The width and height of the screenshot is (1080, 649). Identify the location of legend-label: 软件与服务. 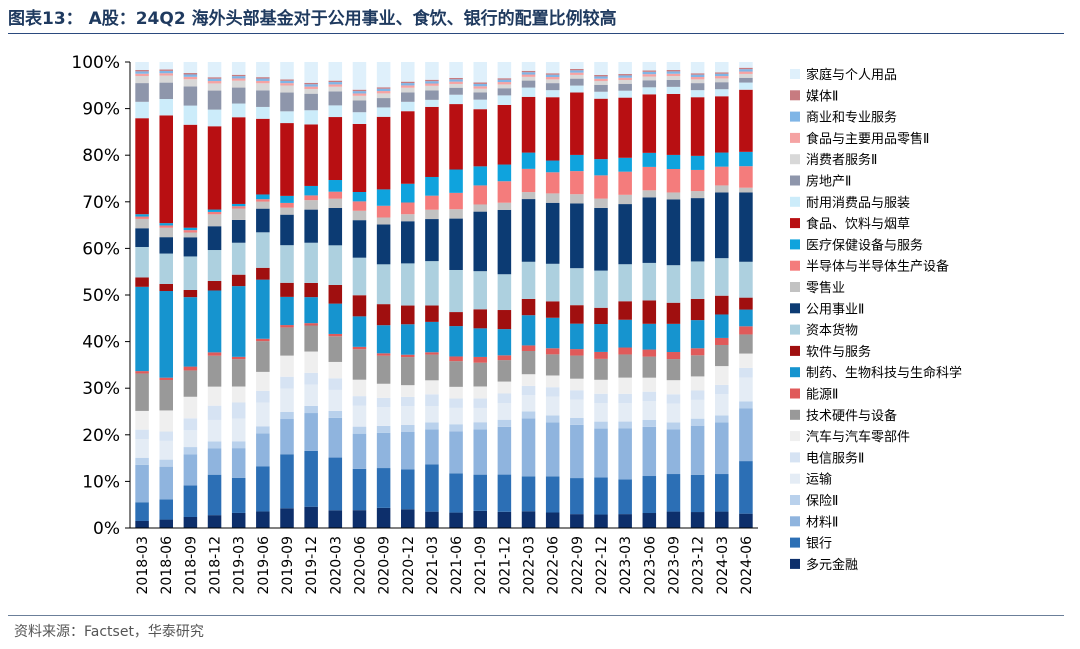
(838, 352).